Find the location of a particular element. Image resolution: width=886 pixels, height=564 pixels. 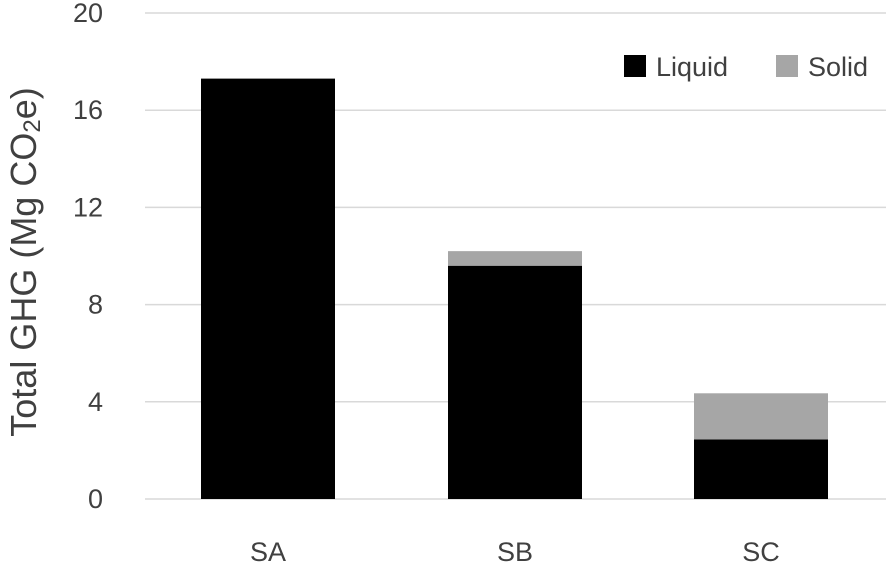

y-tick-label: 0 is located at coordinates (95, 499).